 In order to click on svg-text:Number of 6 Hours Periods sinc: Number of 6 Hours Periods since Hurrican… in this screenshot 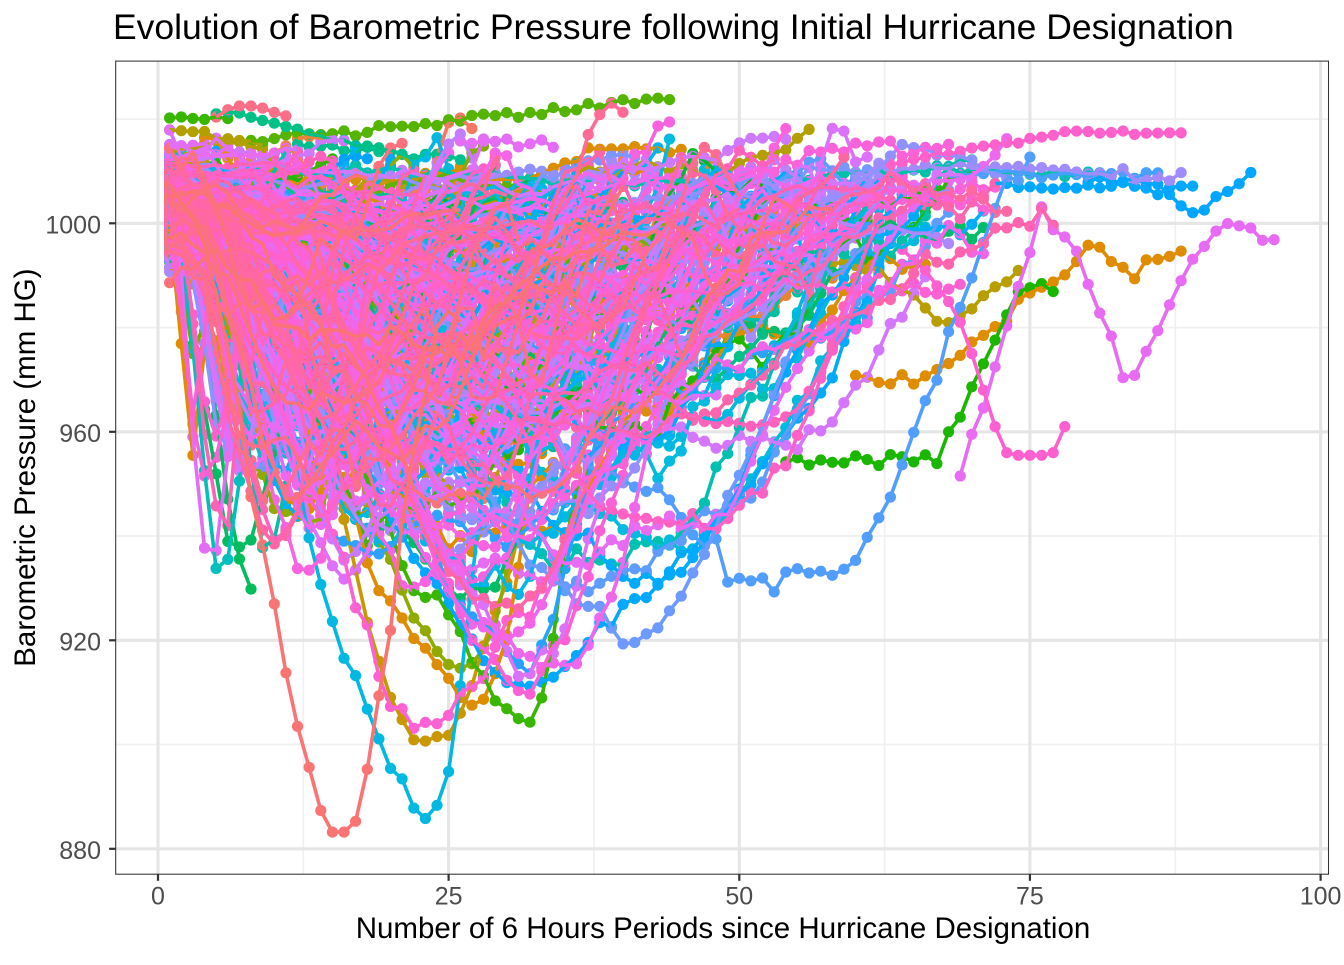, I will do `click(723, 928)`.